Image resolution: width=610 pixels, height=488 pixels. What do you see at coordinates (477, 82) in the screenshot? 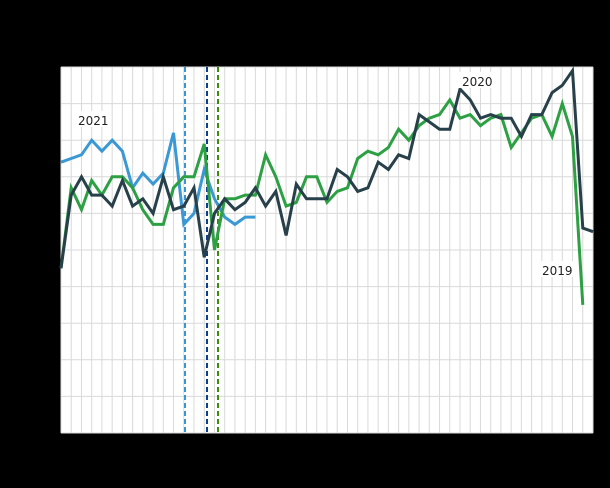
I see `label-2020: 2020` at bounding box center [477, 82].